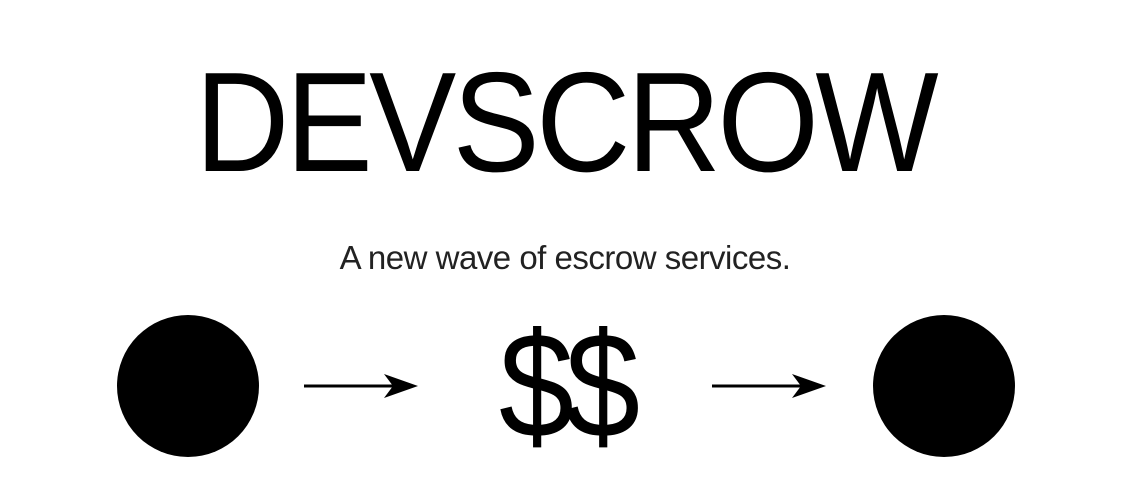  What do you see at coordinates (569, 385) in the screenshot?
I see `money-symbol: $$` at bounding box center [569, 385].